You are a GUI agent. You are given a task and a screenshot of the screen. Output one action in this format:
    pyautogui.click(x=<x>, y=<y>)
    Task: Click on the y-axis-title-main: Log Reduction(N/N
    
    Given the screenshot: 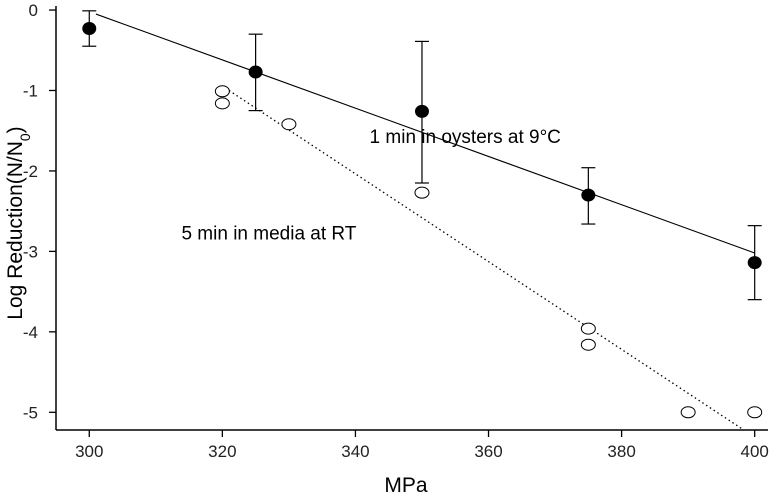 What is the action you would take?
    pyautogui.click(x=15, y=230)
    